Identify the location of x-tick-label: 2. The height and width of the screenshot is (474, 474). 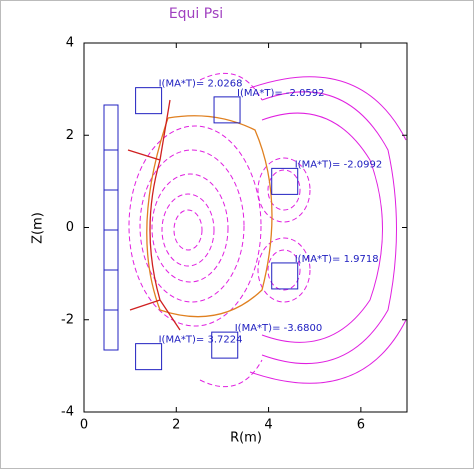
(176, 425).